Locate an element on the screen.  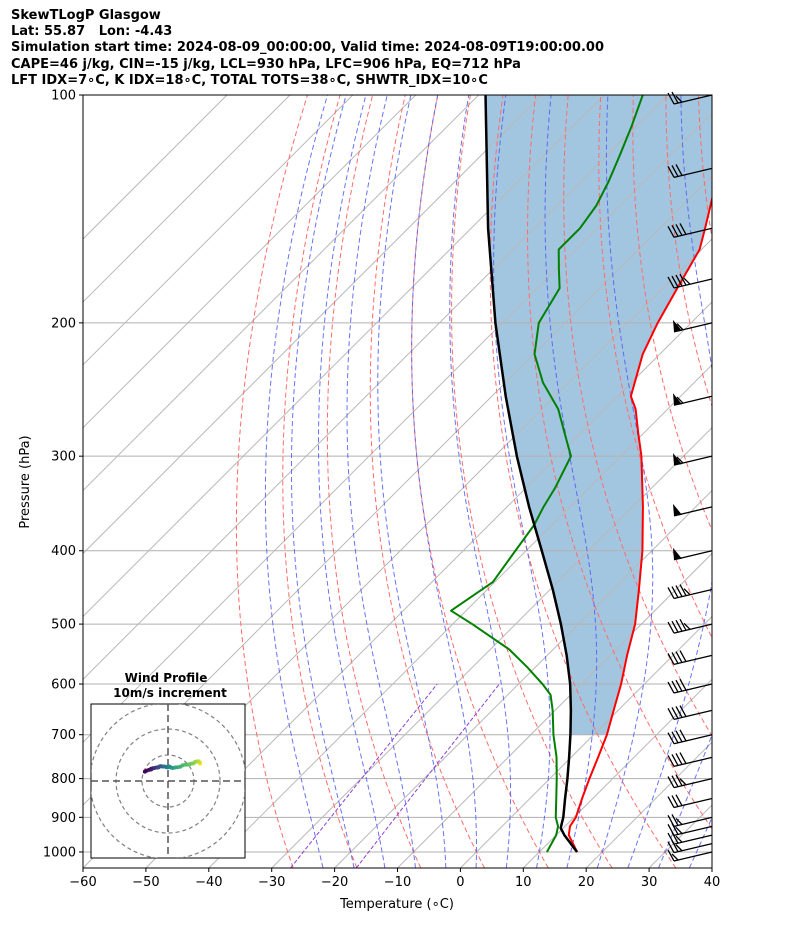
y-tick-label: 1000 is located at coordinates (59, 852).